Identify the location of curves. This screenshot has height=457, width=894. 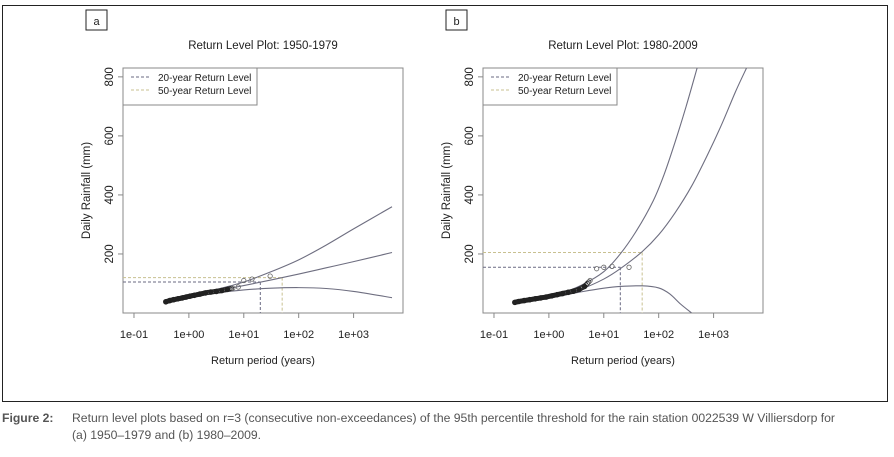
(279, 254).